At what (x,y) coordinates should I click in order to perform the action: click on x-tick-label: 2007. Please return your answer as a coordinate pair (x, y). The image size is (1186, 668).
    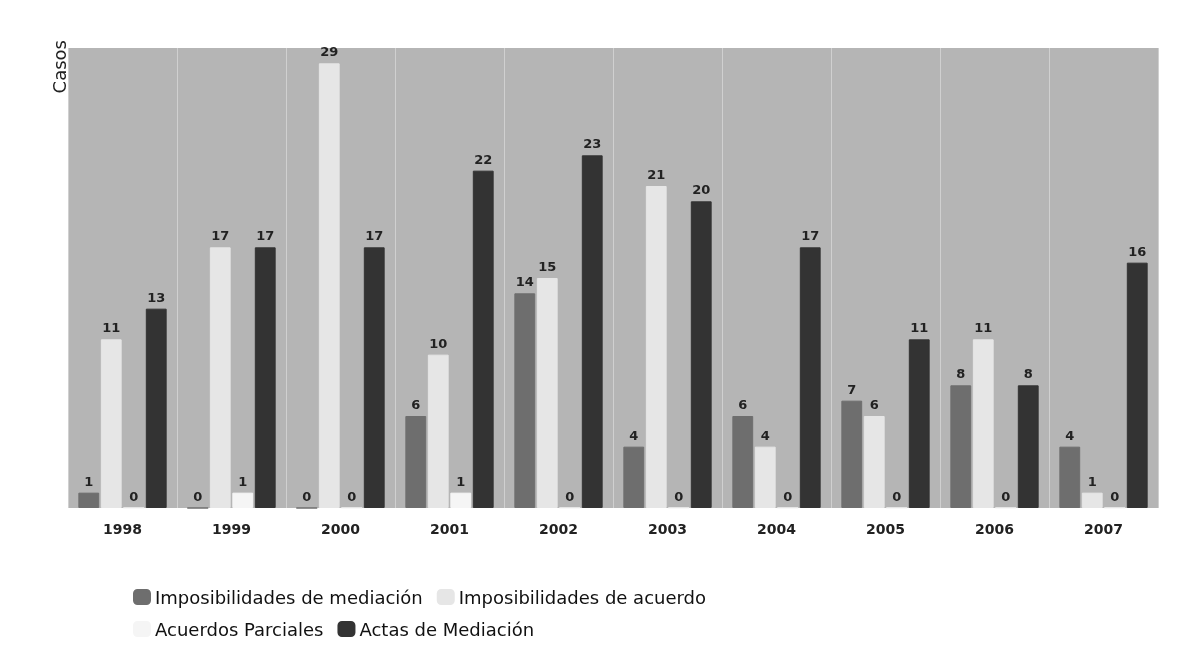
    Looking at the image, I should click on (1103, 529).